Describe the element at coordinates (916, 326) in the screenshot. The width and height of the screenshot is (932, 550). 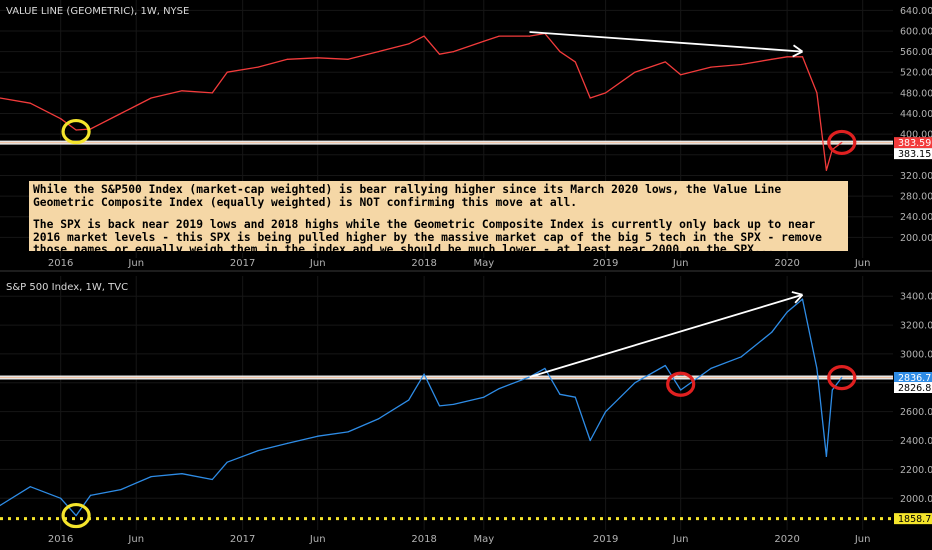
I see `y-tick-label: 3200.0` at that location.